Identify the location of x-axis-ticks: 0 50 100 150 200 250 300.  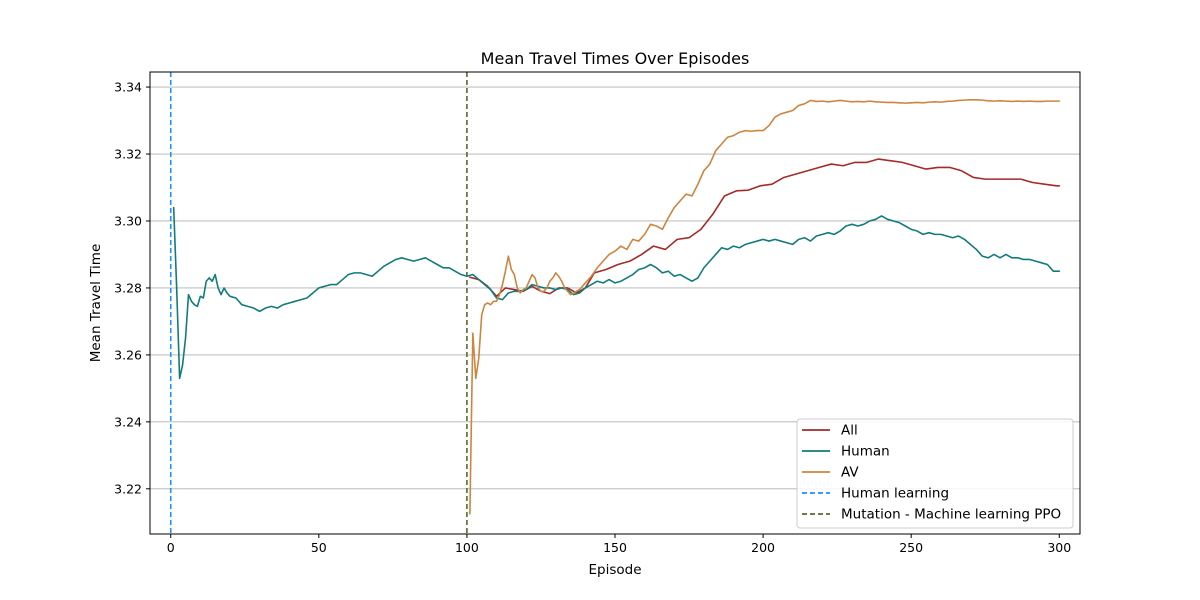
(619, 544).